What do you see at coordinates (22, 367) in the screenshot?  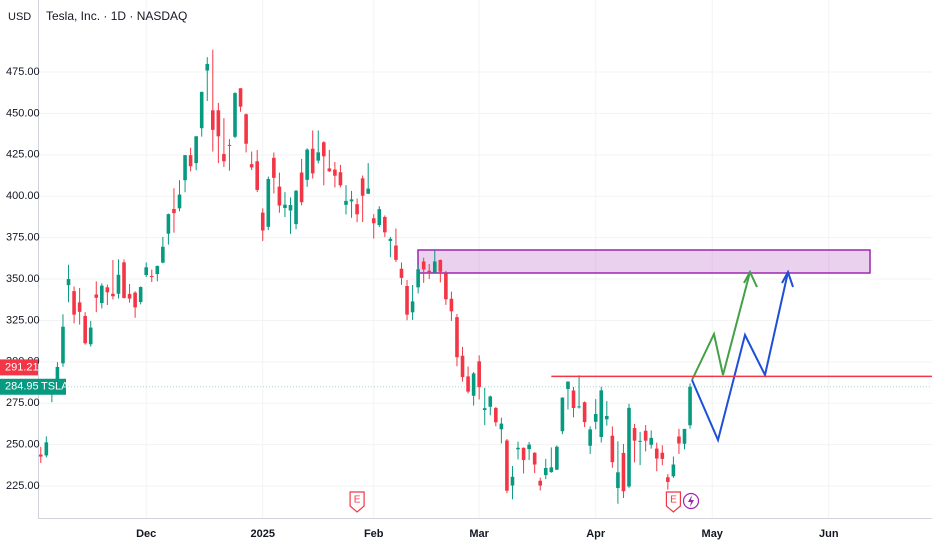 I see `price-line-label: 291.21` at bounding box center [22, 367].